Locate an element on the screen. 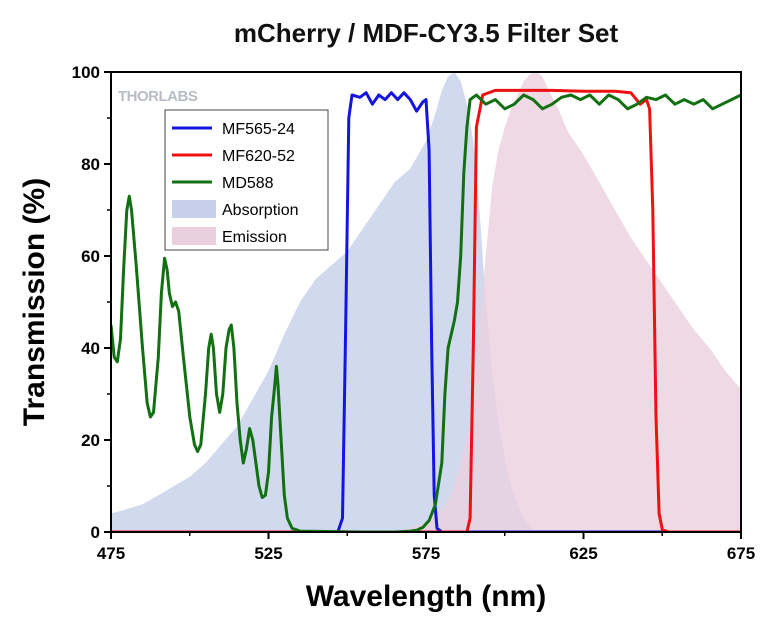 This screenshot has height=630, width=780. legend-swatch-emission is located at coordinates (194, 236).